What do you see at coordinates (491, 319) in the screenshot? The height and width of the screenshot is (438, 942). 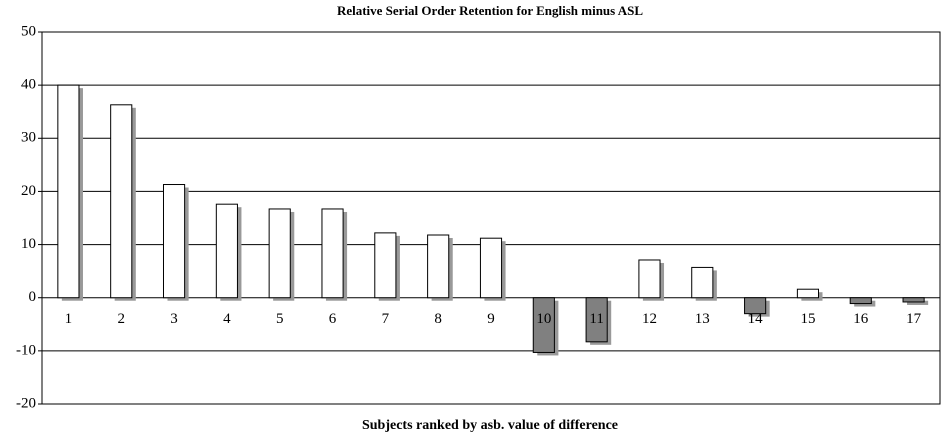 I see `x-tick-label: 9` at bounding box center [491, 319].